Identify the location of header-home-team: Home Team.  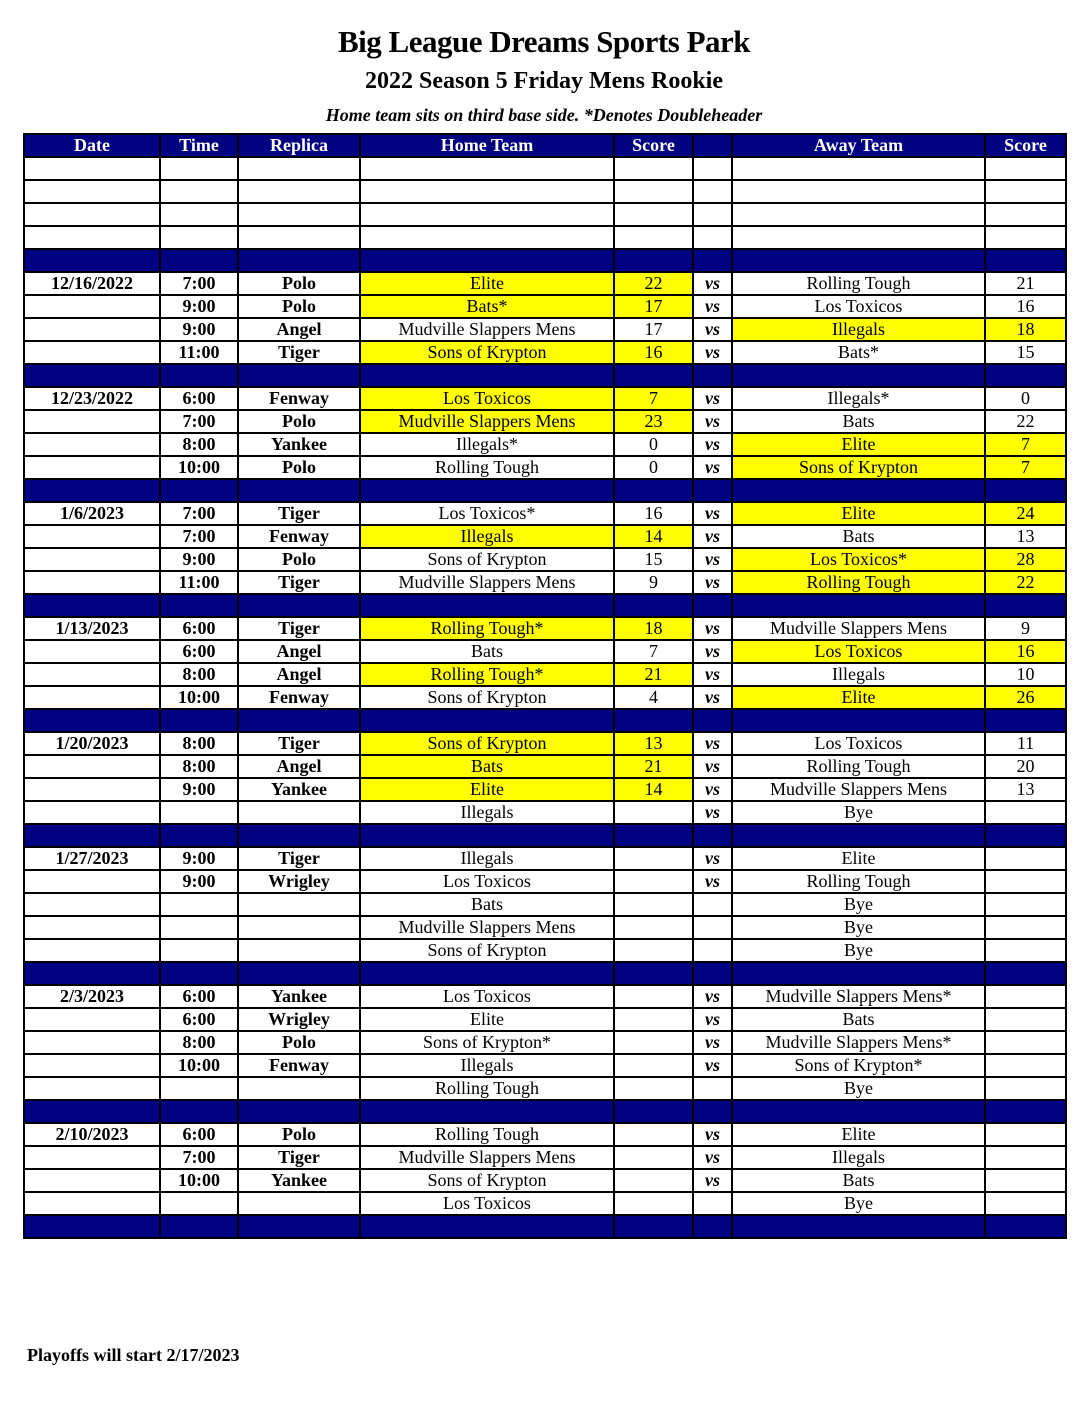
(487, 145).